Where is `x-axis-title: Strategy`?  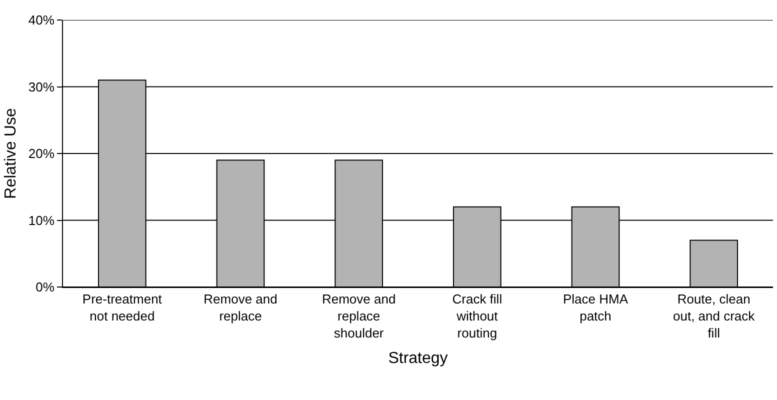
x-axis-title: Strategy is located at coordinates (418, 359).